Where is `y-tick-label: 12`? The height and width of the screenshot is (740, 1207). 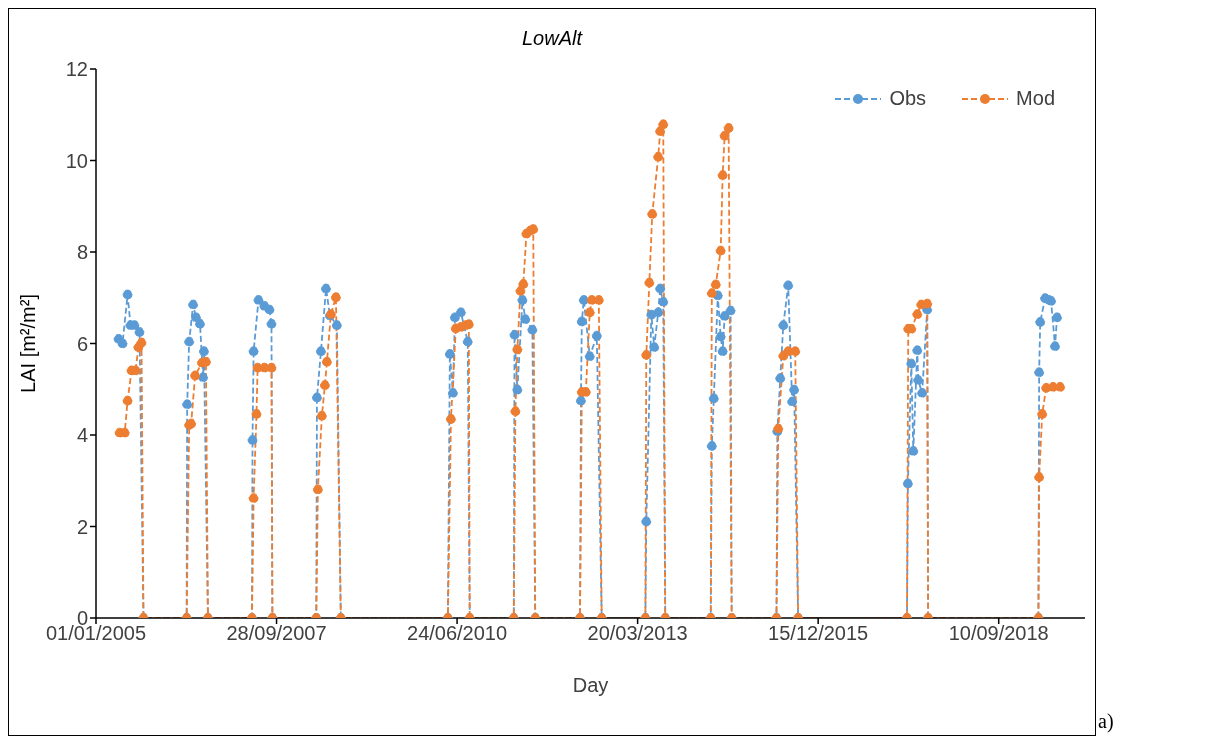
y-tick-label: 12 is located at coordinates (76, 69).